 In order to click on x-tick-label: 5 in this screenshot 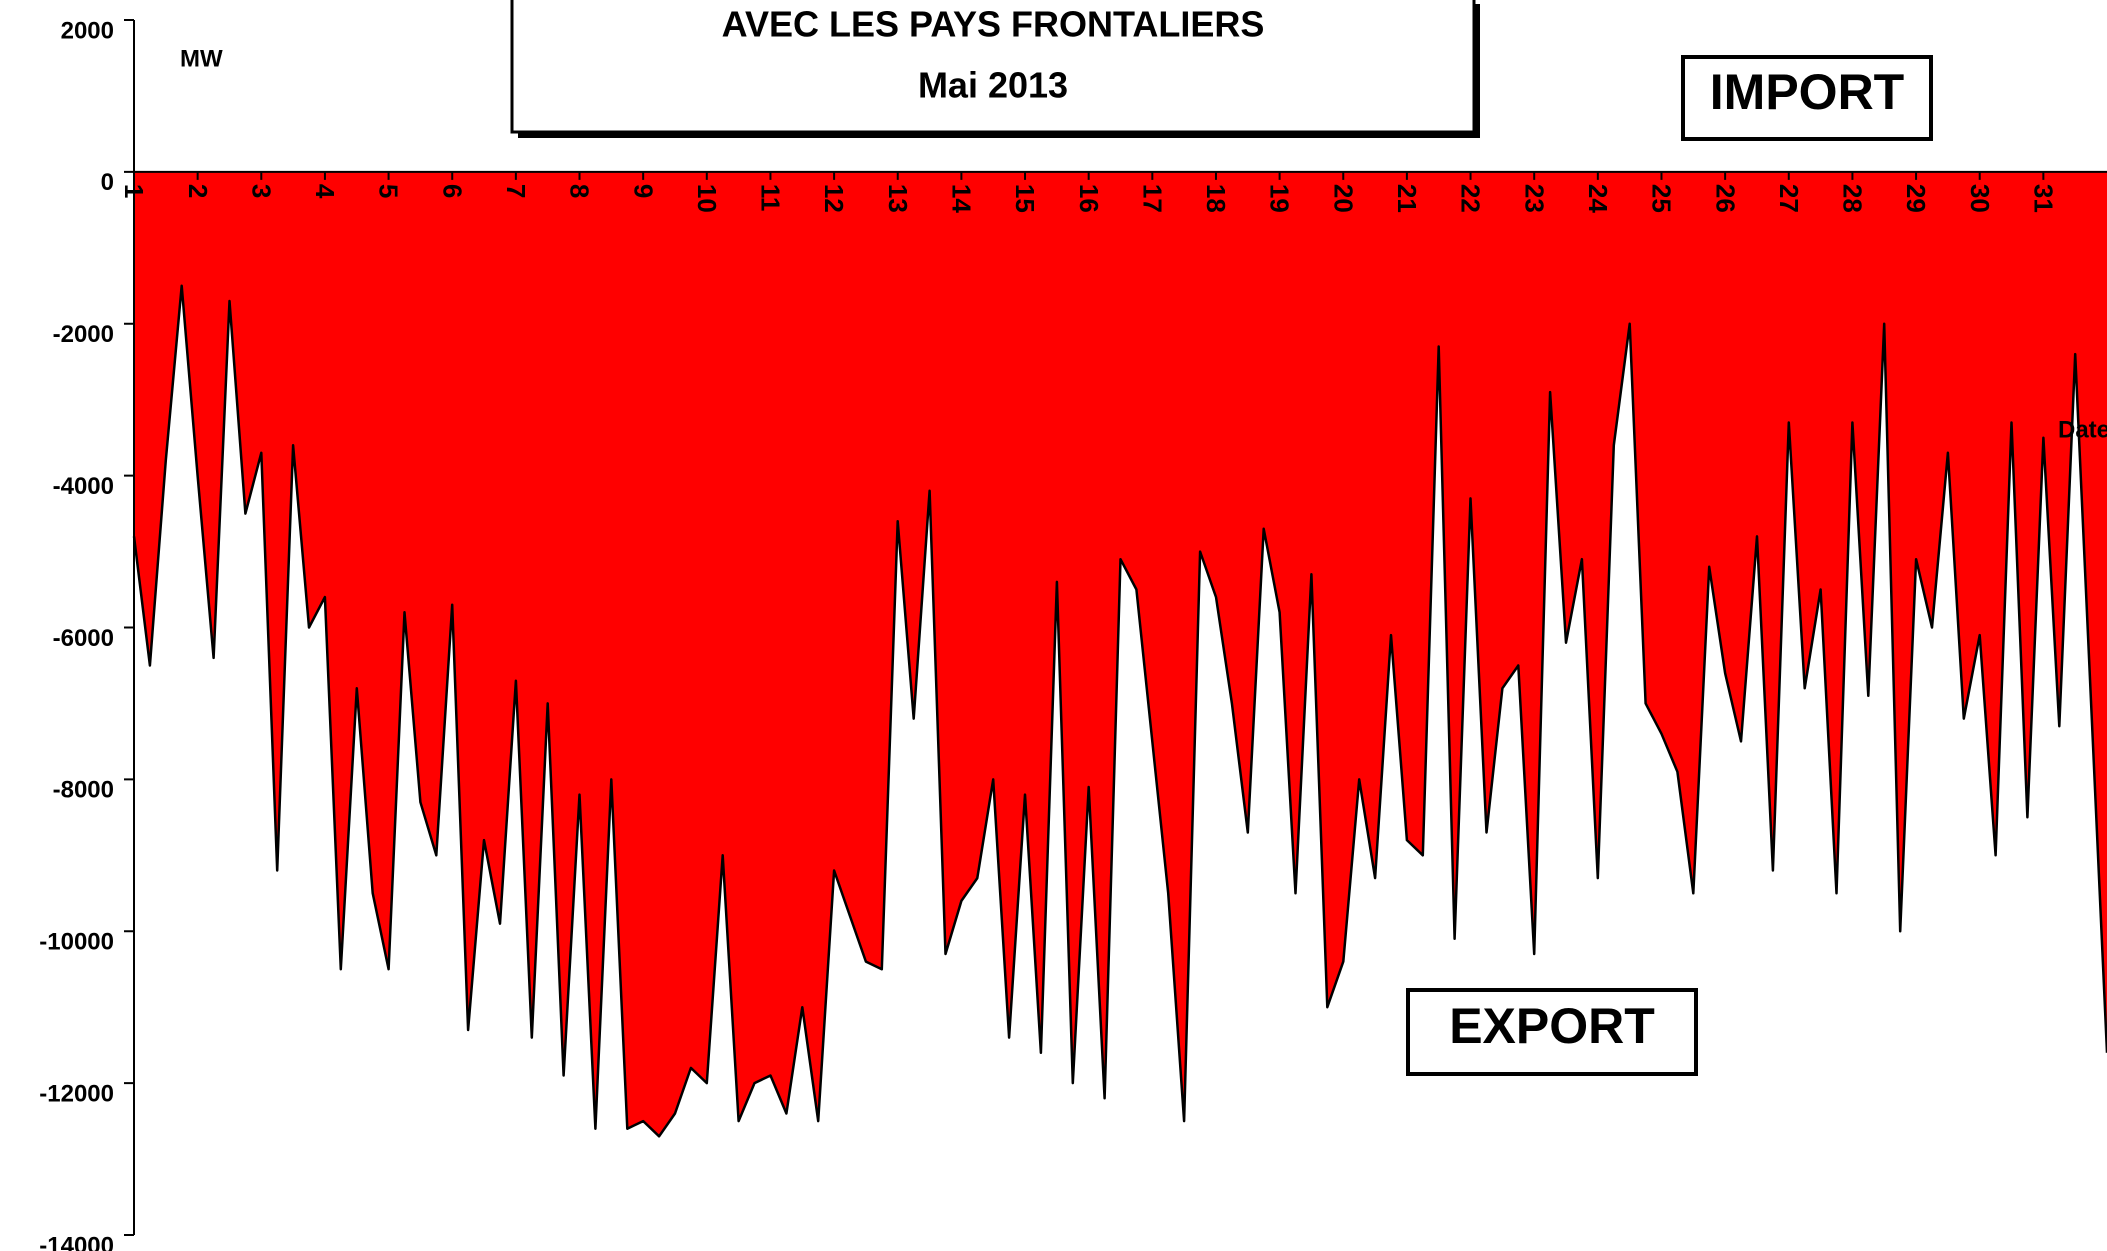, I will do `click(389, 191)`.